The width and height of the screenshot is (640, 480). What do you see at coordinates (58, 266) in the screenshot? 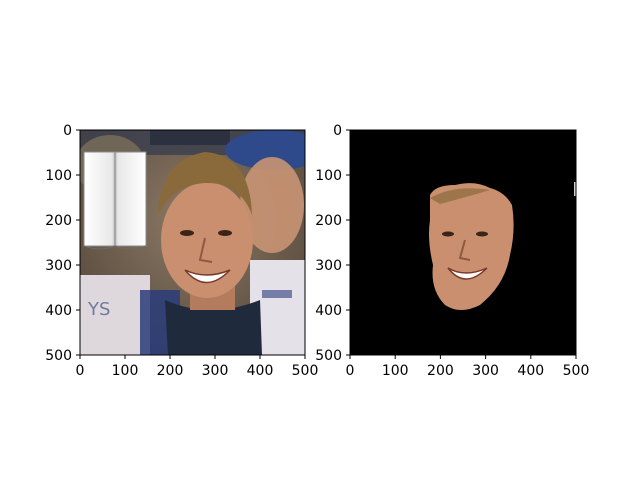
I see `left-y-tick-label: 300` at bounding box center [58, 266].